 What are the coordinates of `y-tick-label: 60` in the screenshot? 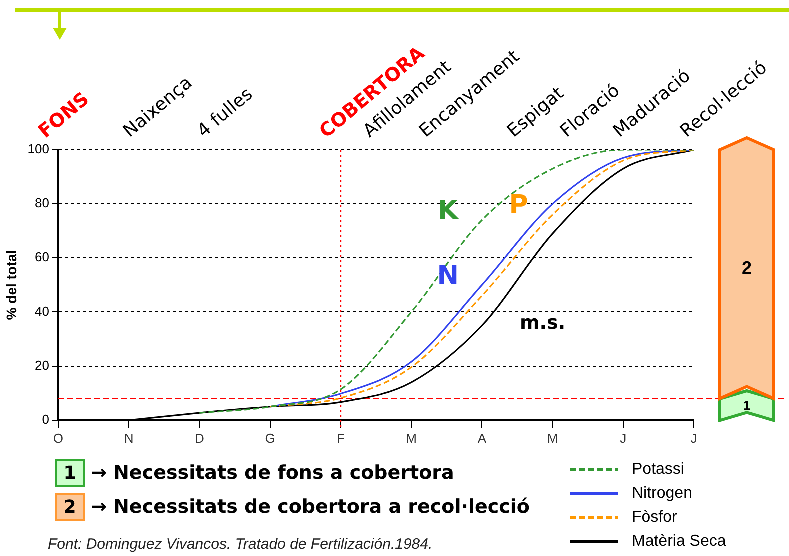 It's located at (42, 257).